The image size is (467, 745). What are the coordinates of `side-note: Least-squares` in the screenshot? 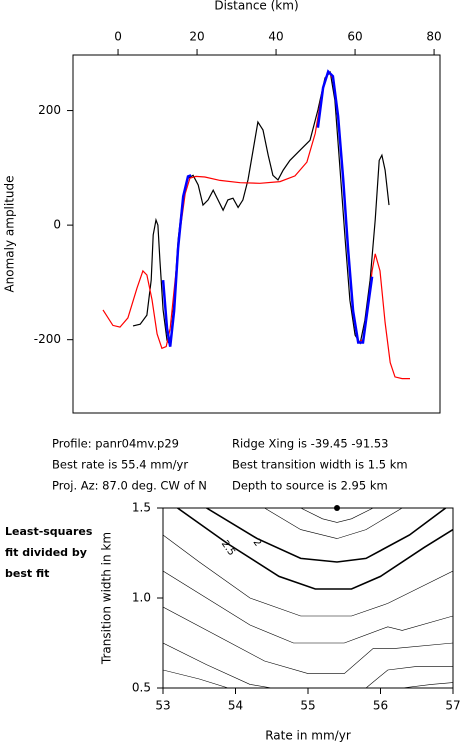 It's located at (49, 531).